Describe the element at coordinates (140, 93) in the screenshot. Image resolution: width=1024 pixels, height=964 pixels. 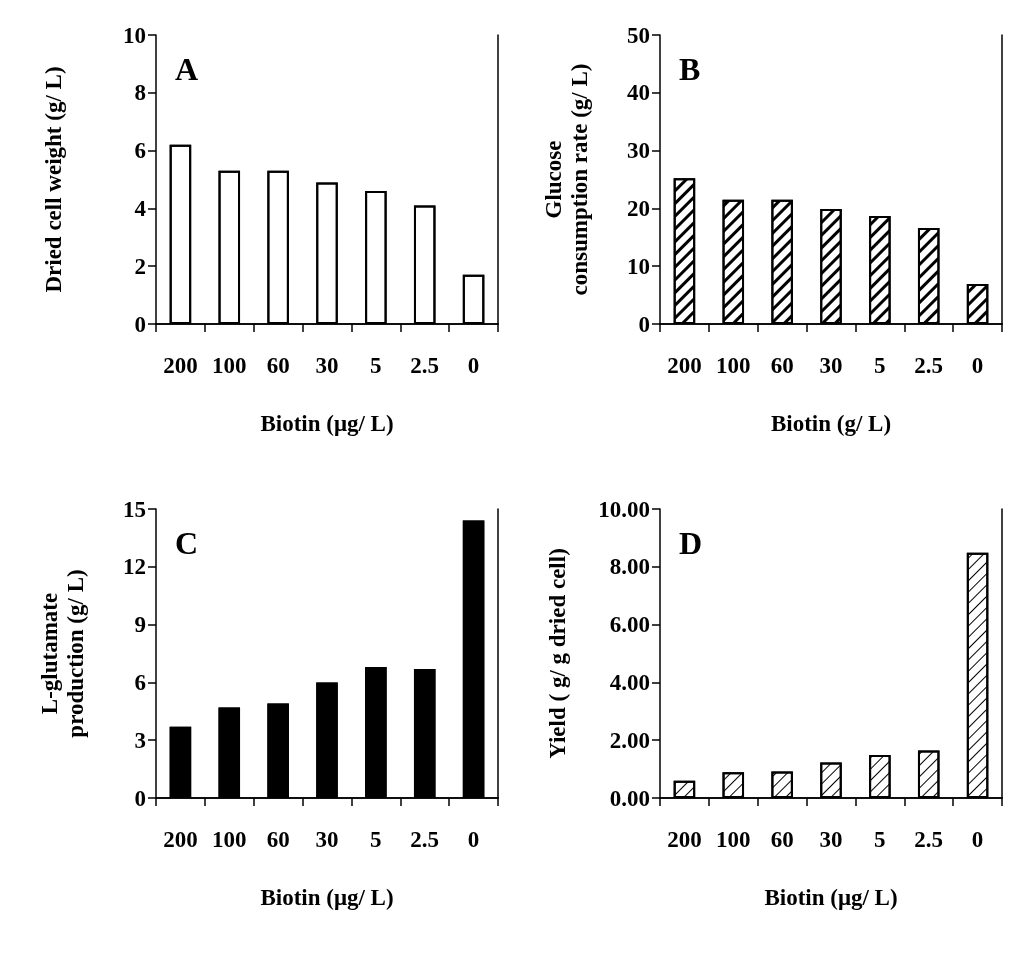
I see `y-tick-label: 8` at that location.